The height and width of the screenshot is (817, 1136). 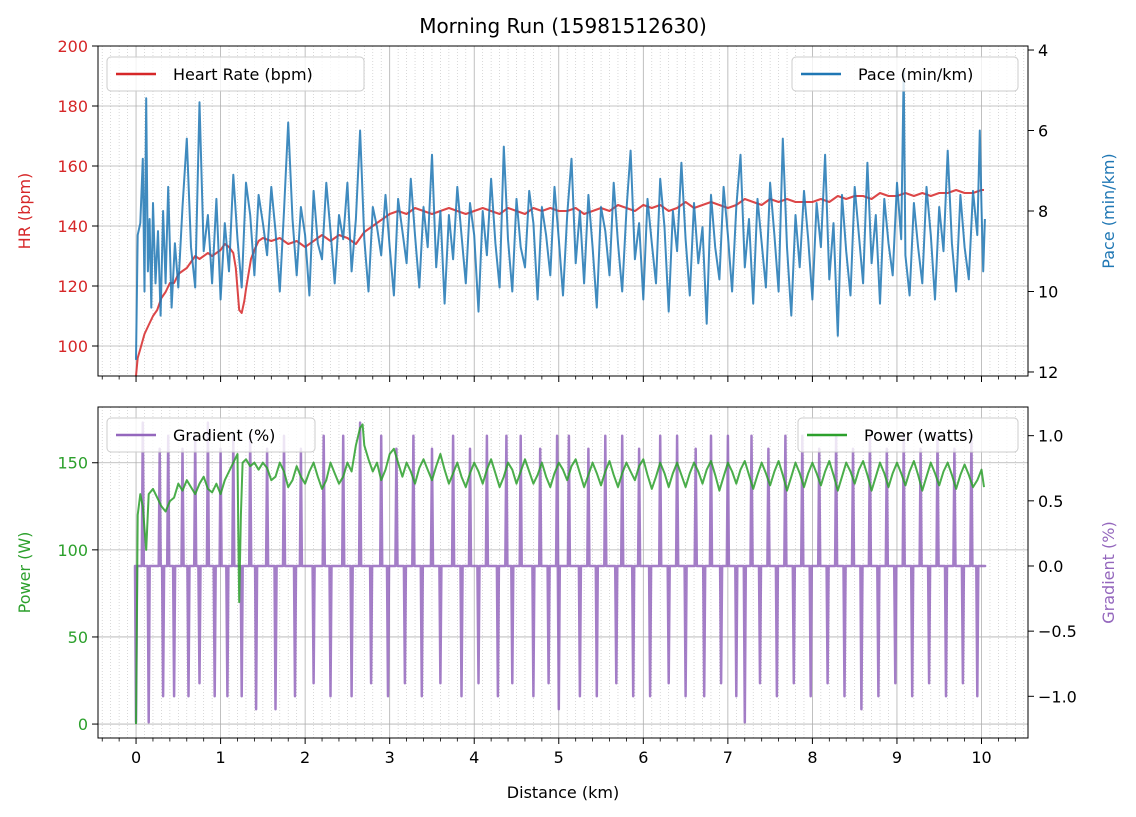 What do you see at coordinates (563, 26) in the screenshot?
I see `chart-title: Morning Run (15981512630)` at bounding box center [563, 26].